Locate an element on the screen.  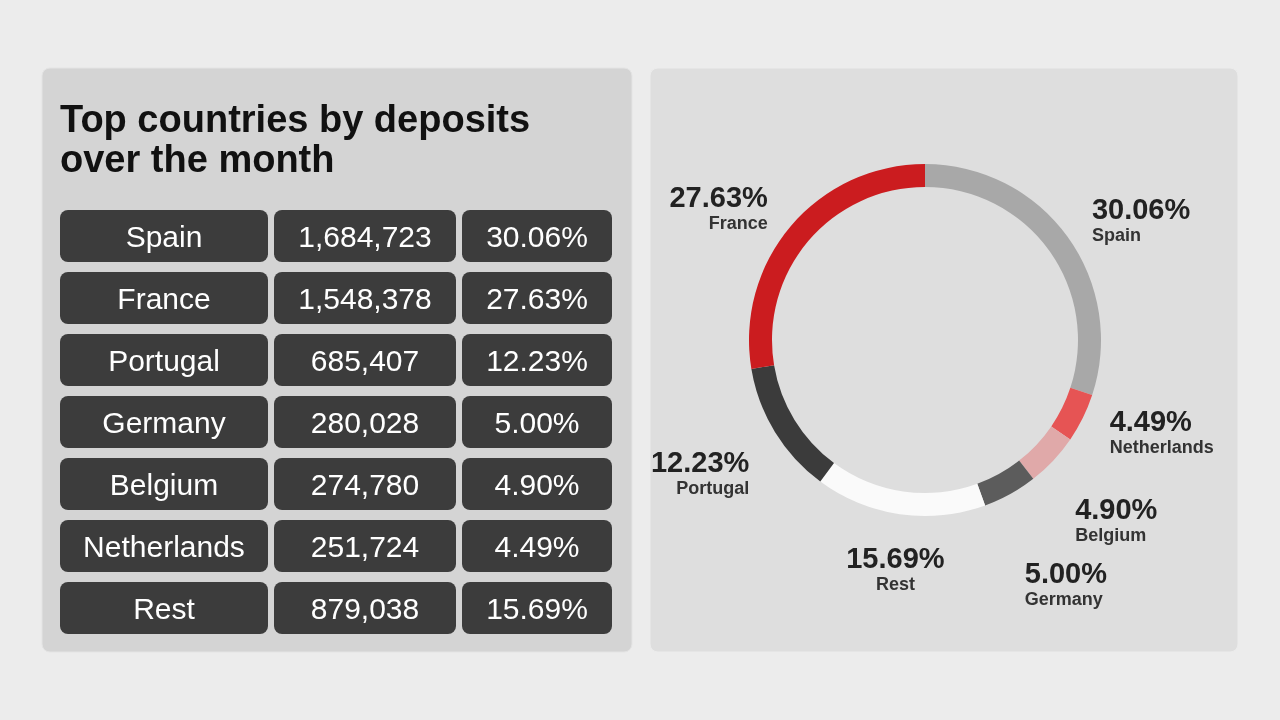
category-label: Rest is located at coordinates (164, 608).